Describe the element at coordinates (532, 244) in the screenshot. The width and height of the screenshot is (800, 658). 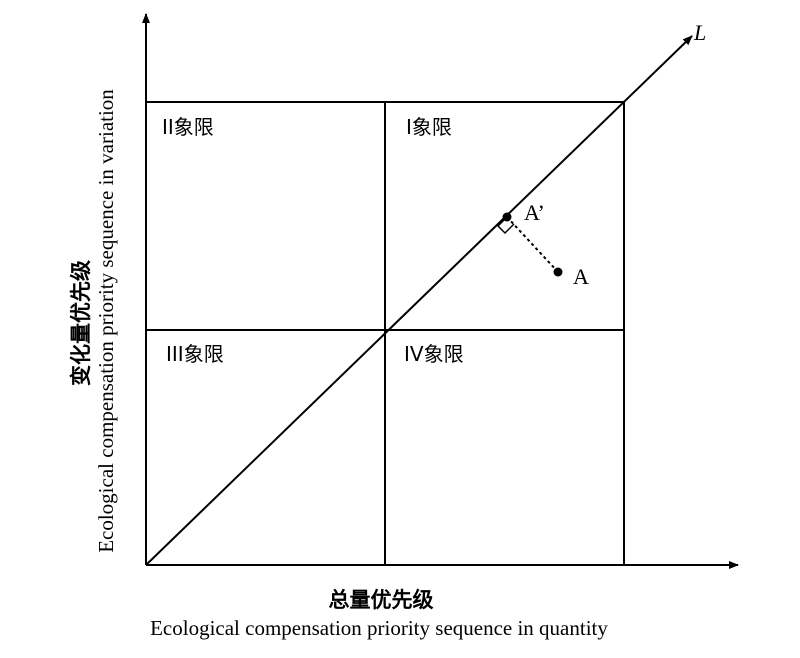
I see `projection-dashed-line` at that location.